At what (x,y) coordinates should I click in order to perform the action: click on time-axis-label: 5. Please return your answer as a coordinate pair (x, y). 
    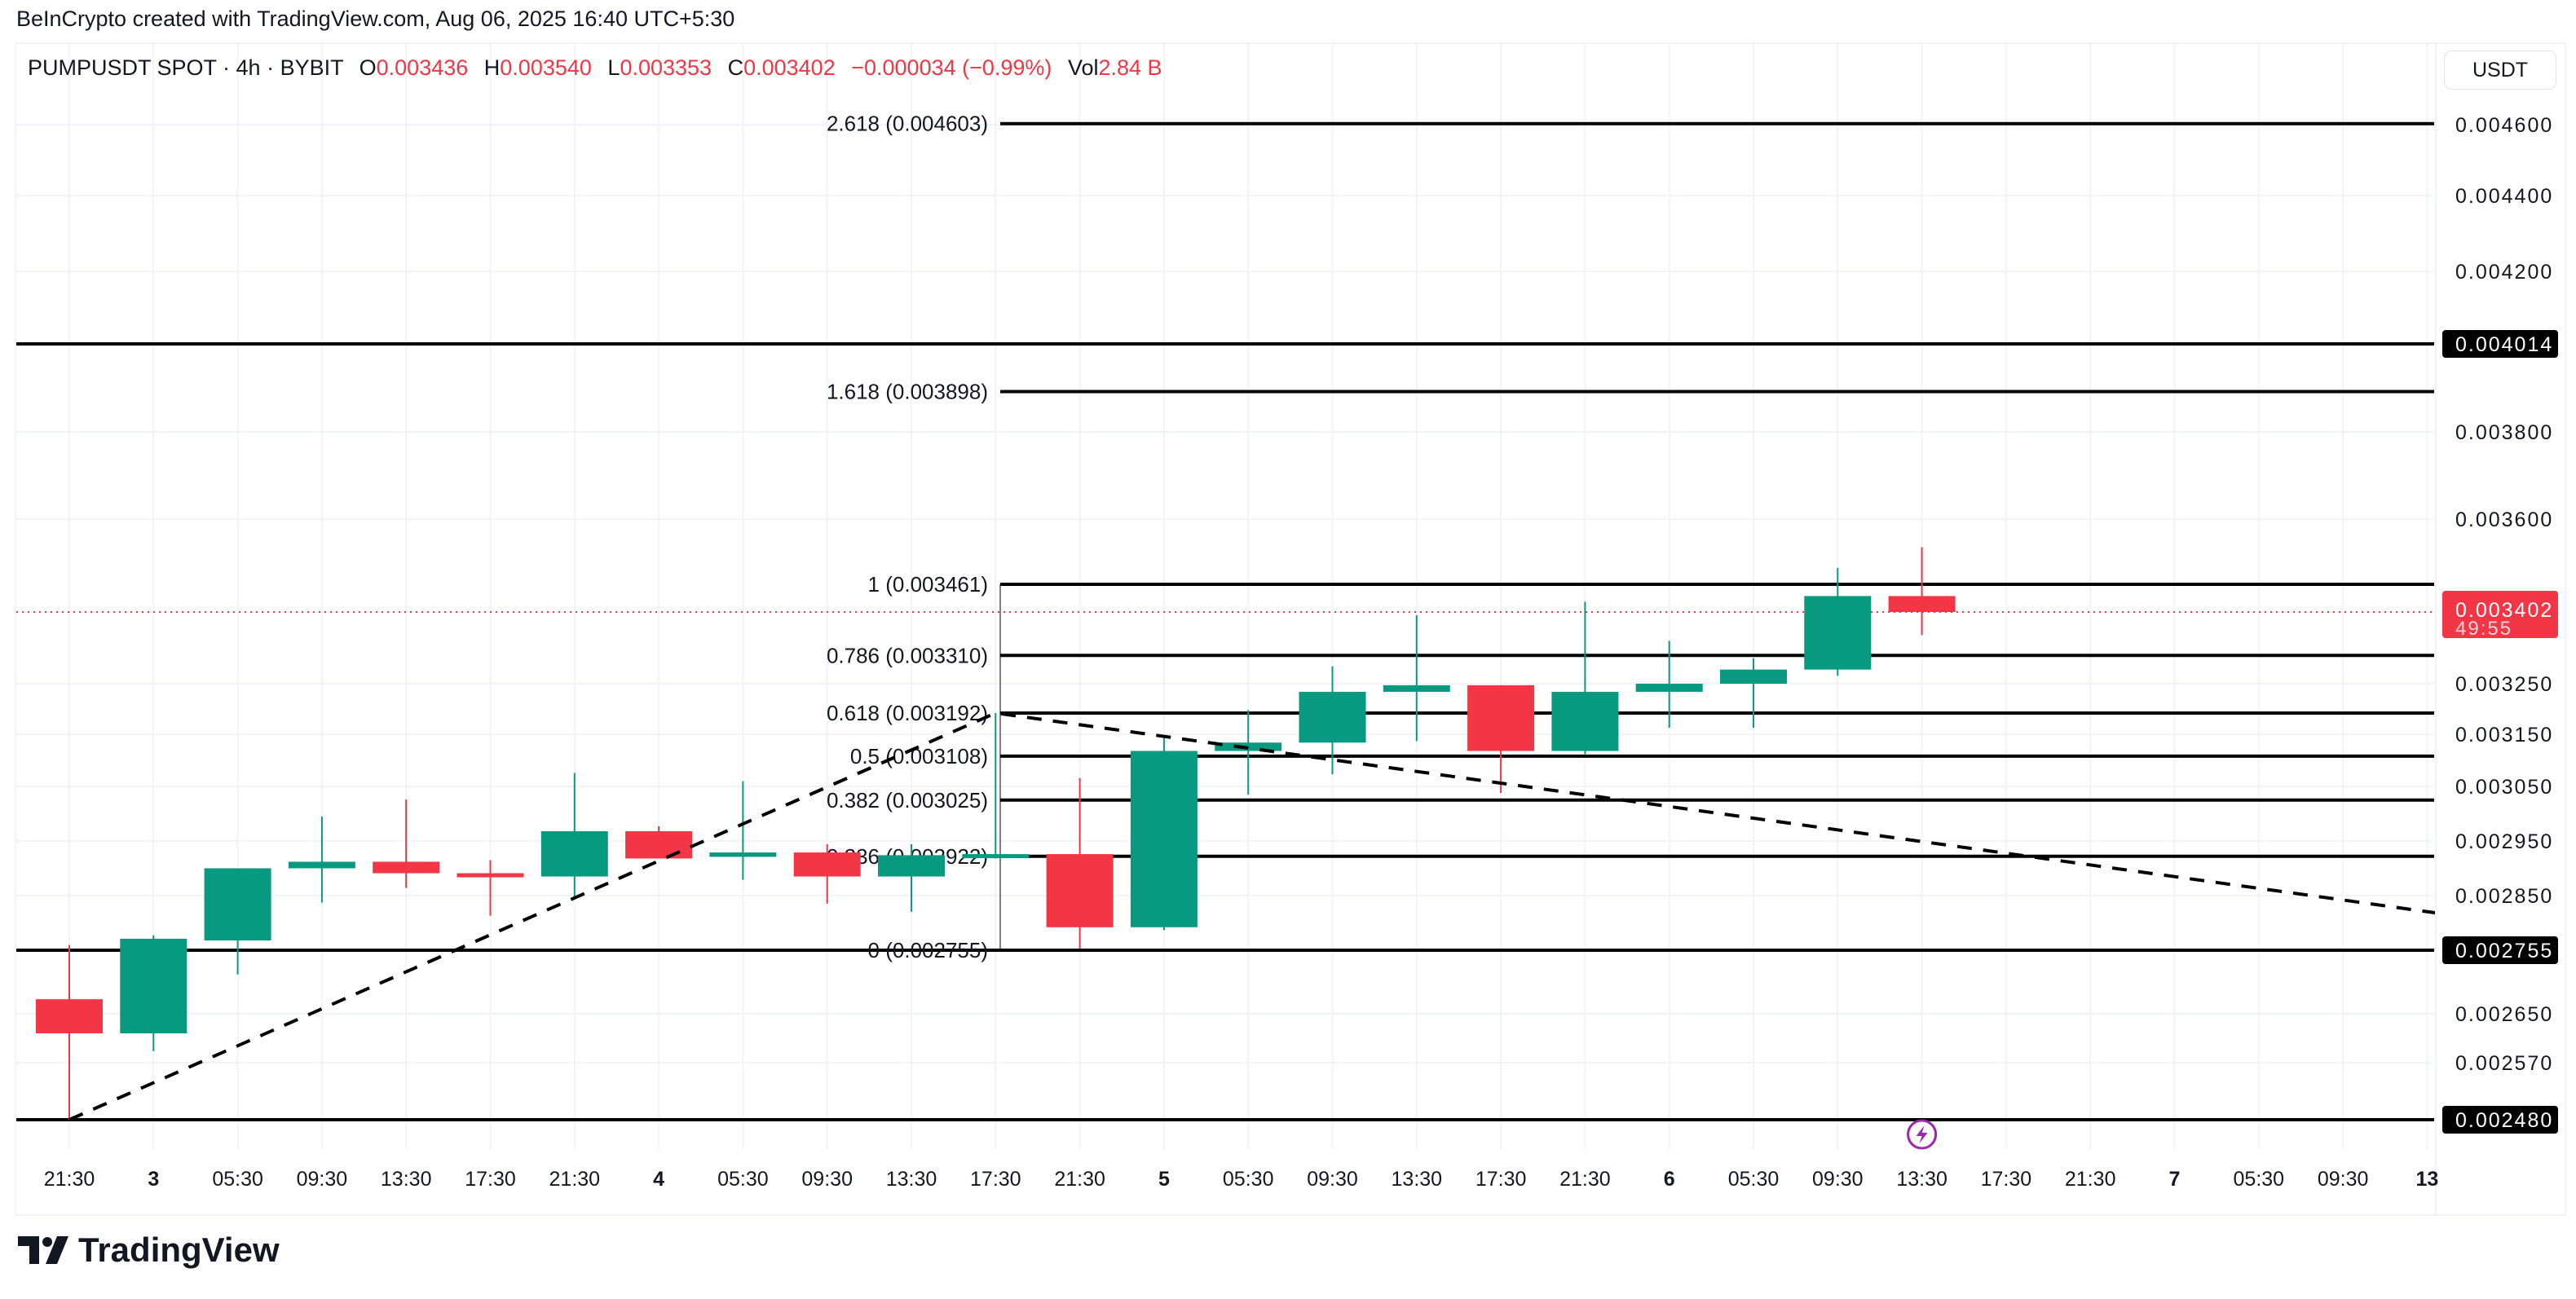
    Looking at the image, I should click on (1164, 1180).